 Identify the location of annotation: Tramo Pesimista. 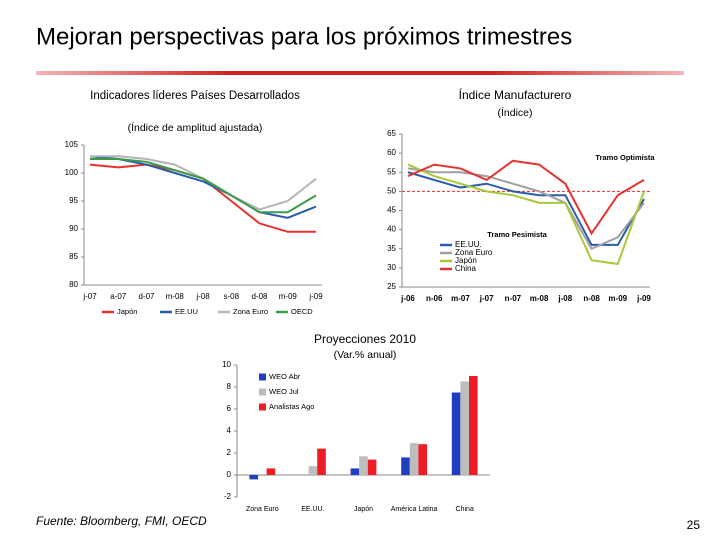
(517, 234).